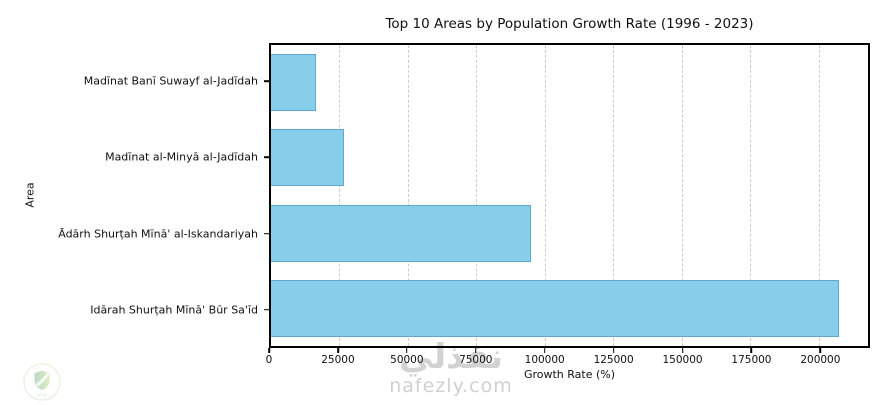 This screenshot has width=896, height=405. Describe the element at coordinates (682, 360) in the screenshot. I see `x-tick-label: 150000` at that location.